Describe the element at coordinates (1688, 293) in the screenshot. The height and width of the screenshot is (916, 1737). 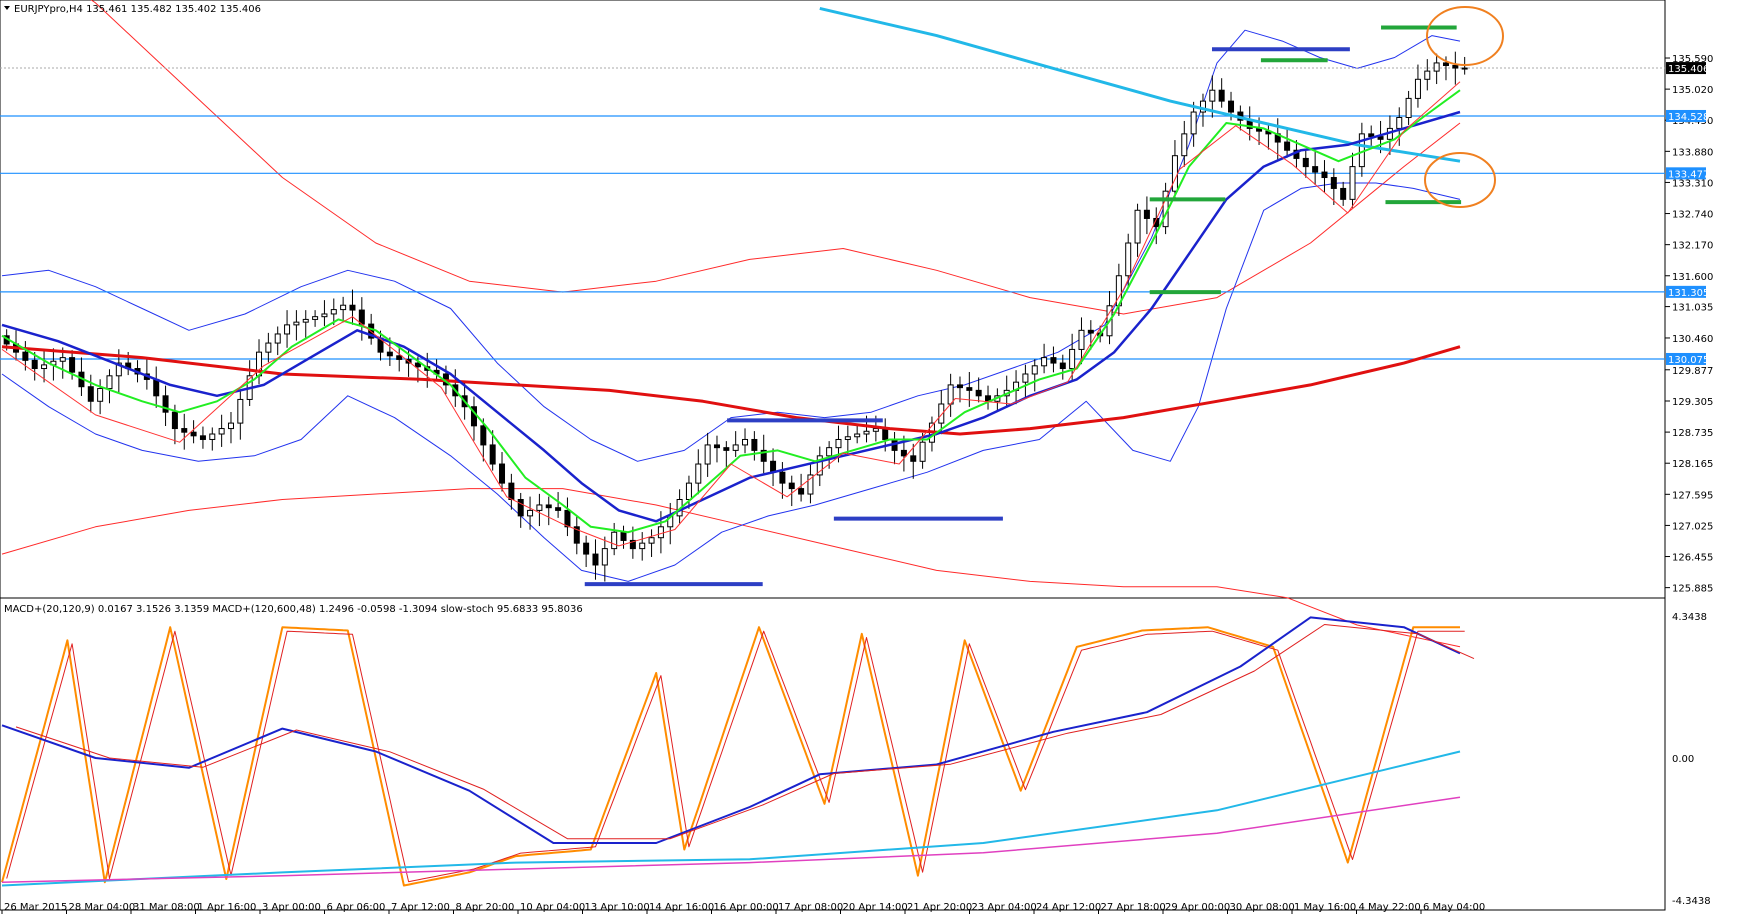
I see `level-tag-label: 131.305` at that location.